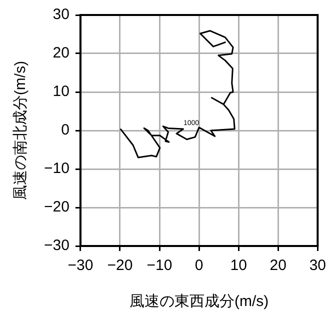  I want to click on x-tick-label: 20, so click(278, 265).